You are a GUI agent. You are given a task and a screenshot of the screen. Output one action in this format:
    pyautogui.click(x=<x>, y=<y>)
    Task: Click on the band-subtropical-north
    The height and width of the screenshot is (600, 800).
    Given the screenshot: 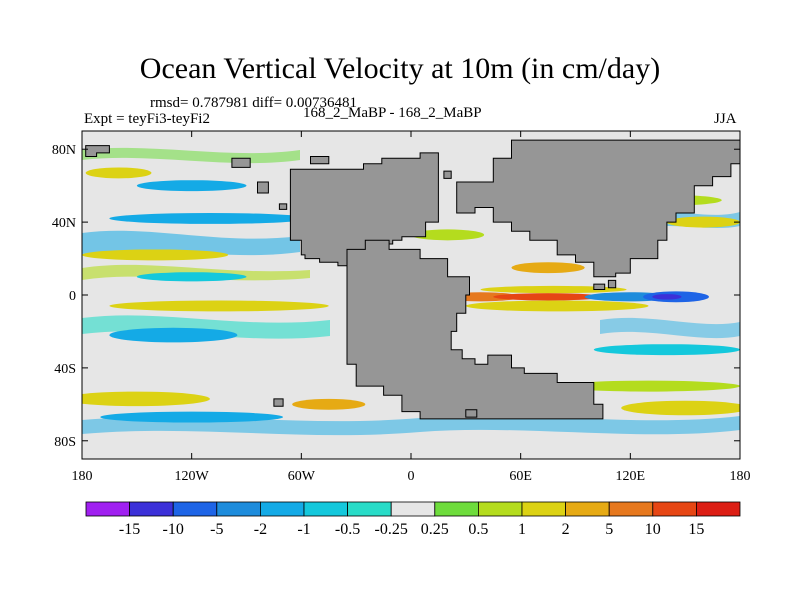 What is the action you would take?
    pyautogui.click(x=191, y=243)
    